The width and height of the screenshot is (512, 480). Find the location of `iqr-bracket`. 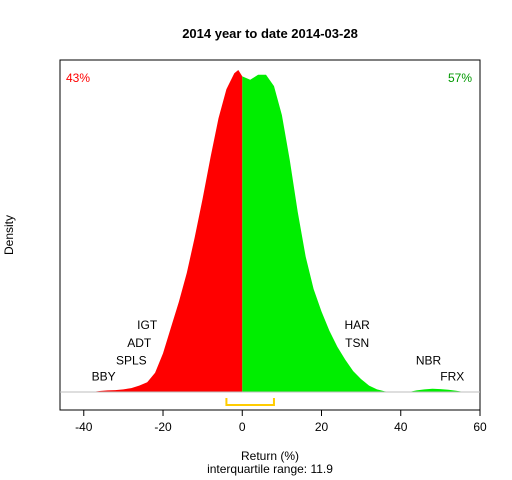

iqr-bracket is located at coordinates (250, 402).